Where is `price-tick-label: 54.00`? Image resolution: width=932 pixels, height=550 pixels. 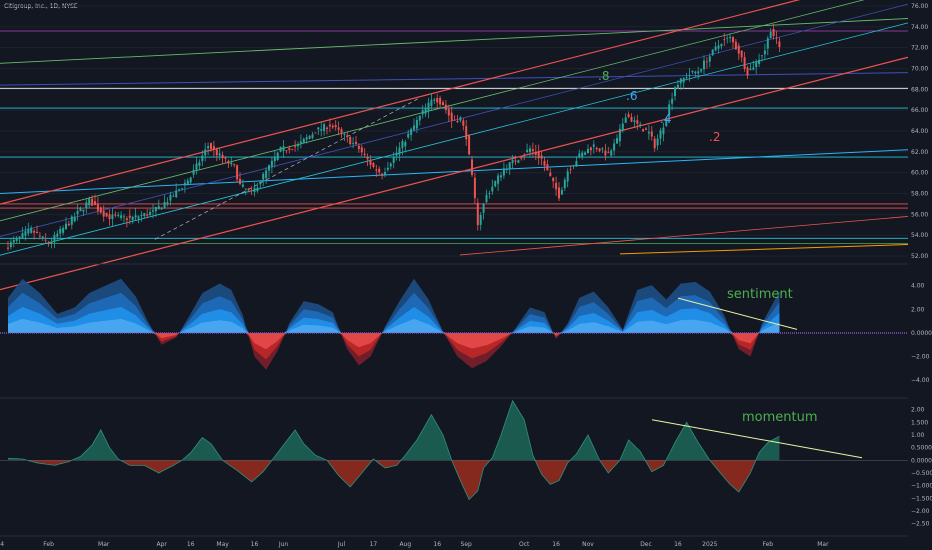 price-tick-label: 54.00 is located at coordinates (919, 235).